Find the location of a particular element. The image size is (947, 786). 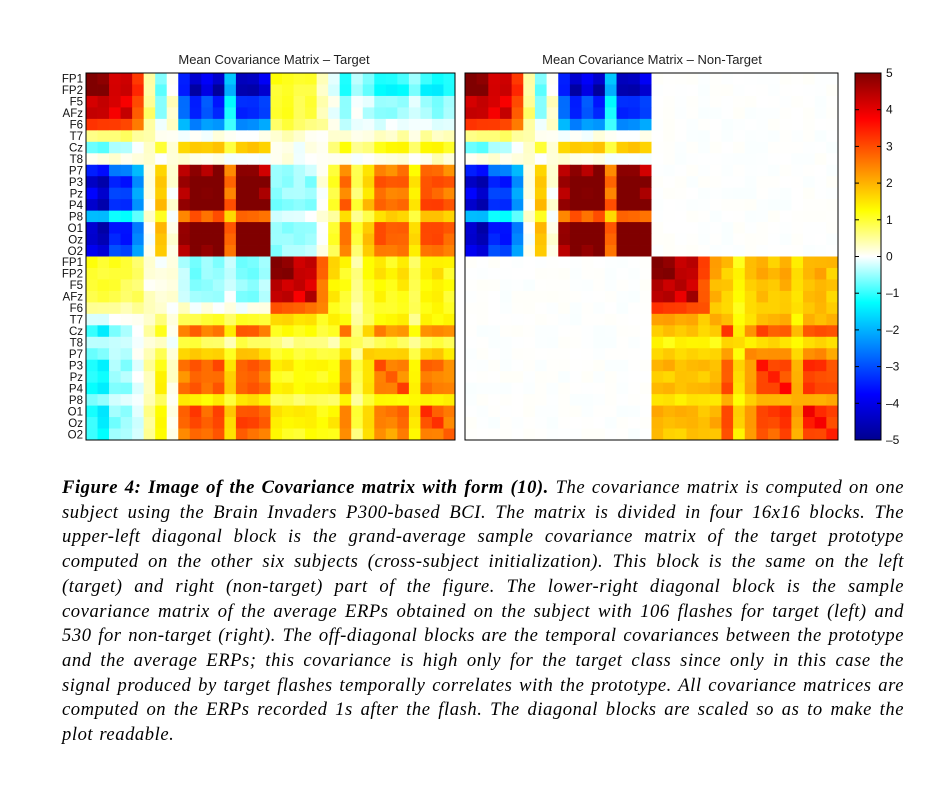

row-label: Cz is located at coordinates (76, 332).